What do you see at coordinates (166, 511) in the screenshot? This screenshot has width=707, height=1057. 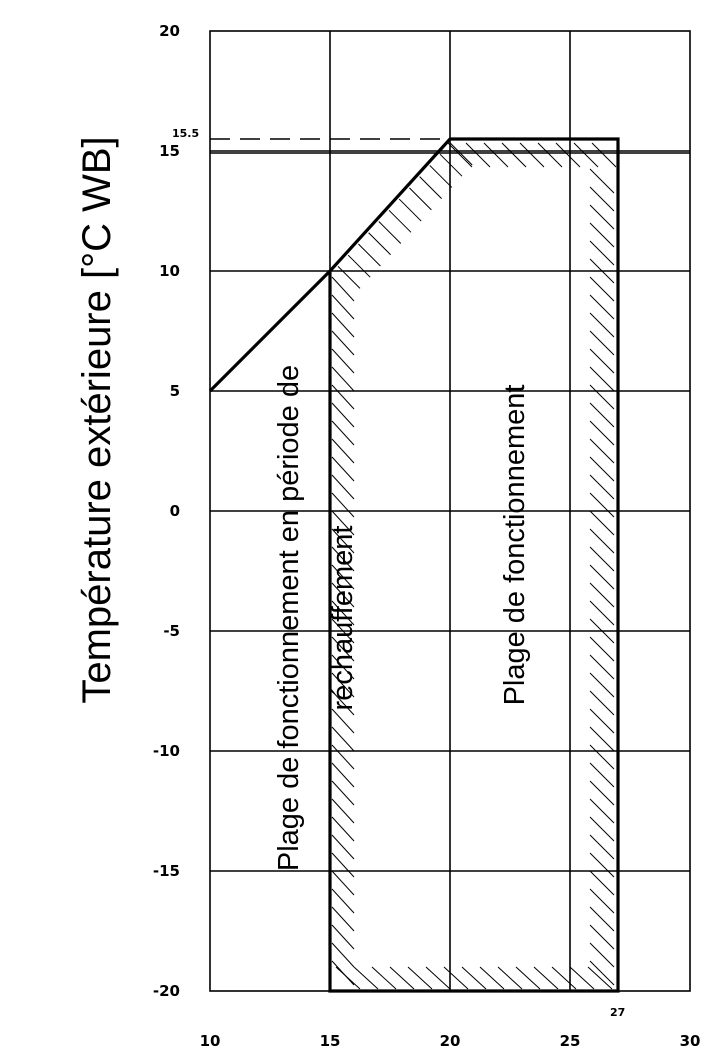 I see `y-tick-labels: 20 15 10 5 0 -5 -10 -15 -20` at bounding box center [166, 511].